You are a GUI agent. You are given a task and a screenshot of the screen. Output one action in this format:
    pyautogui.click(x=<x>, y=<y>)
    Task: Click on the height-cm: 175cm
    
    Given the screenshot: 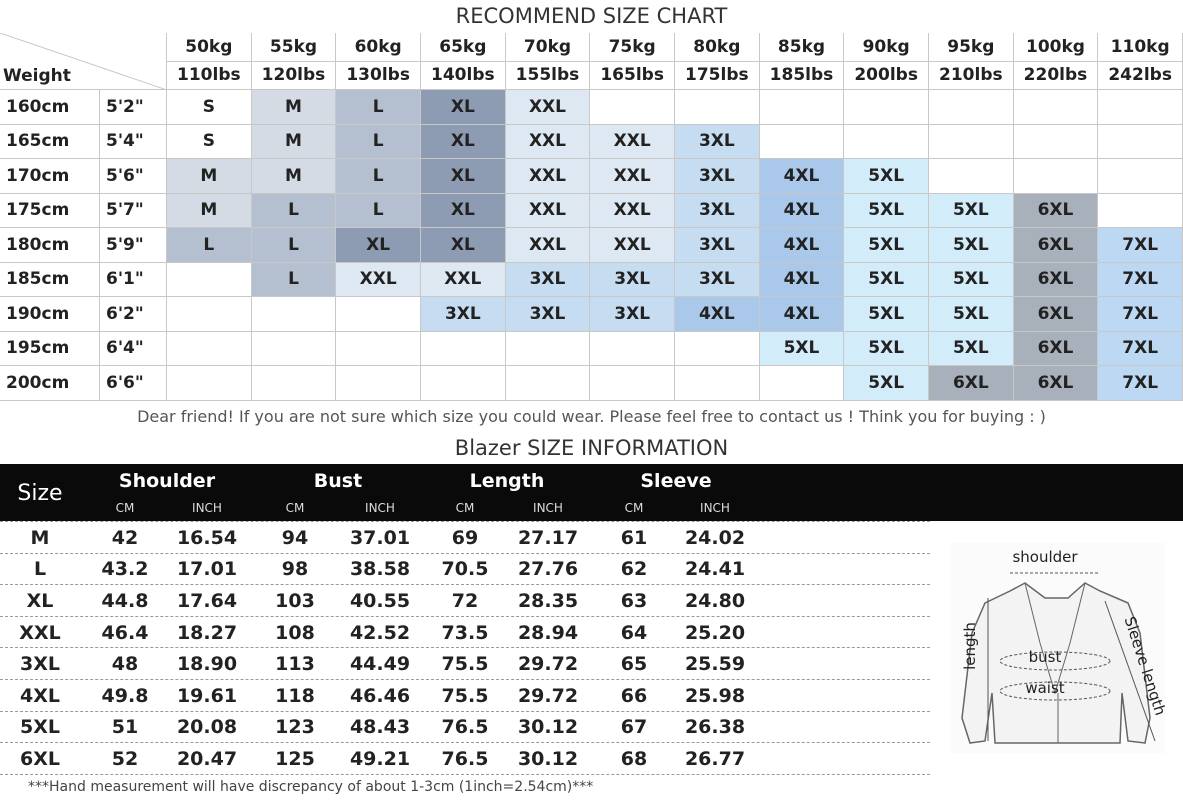 What is the action you would take?
    pyautogui.click(x=50, y=210)
    